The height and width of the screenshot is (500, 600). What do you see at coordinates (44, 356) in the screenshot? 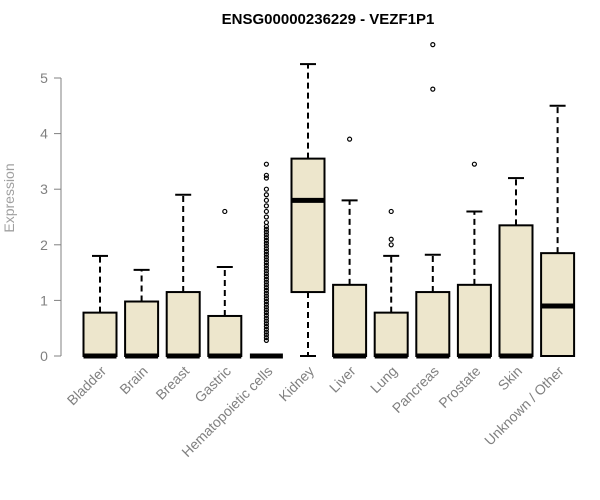
I see `y-tick-label-0: 0` at bounding box center [44, 356].